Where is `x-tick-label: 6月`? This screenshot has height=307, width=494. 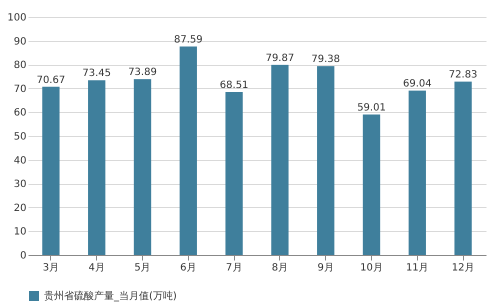
x-tick-label: 6月 is located at coordinates (188, 268).